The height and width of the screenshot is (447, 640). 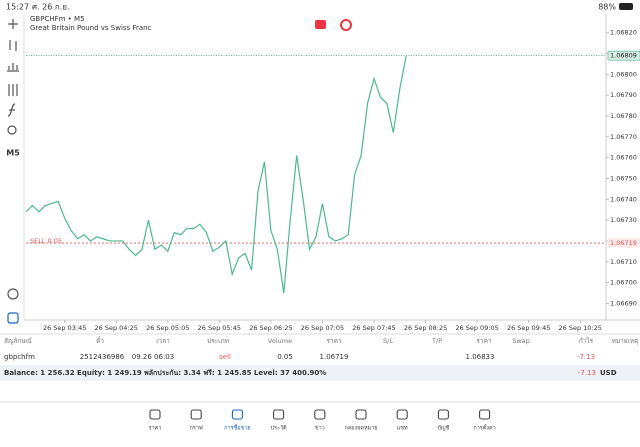 What do you see at coordinates (607, 7) in the screenshot?
I see `status-battery: 88%` at bounding box center [607, 7].